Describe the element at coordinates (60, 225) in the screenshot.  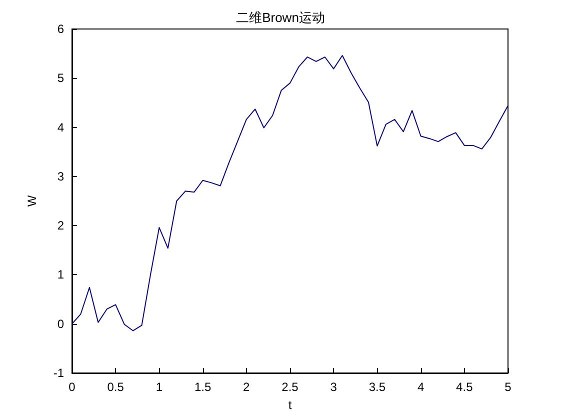
I see `y-tick-label: 2` at that location.